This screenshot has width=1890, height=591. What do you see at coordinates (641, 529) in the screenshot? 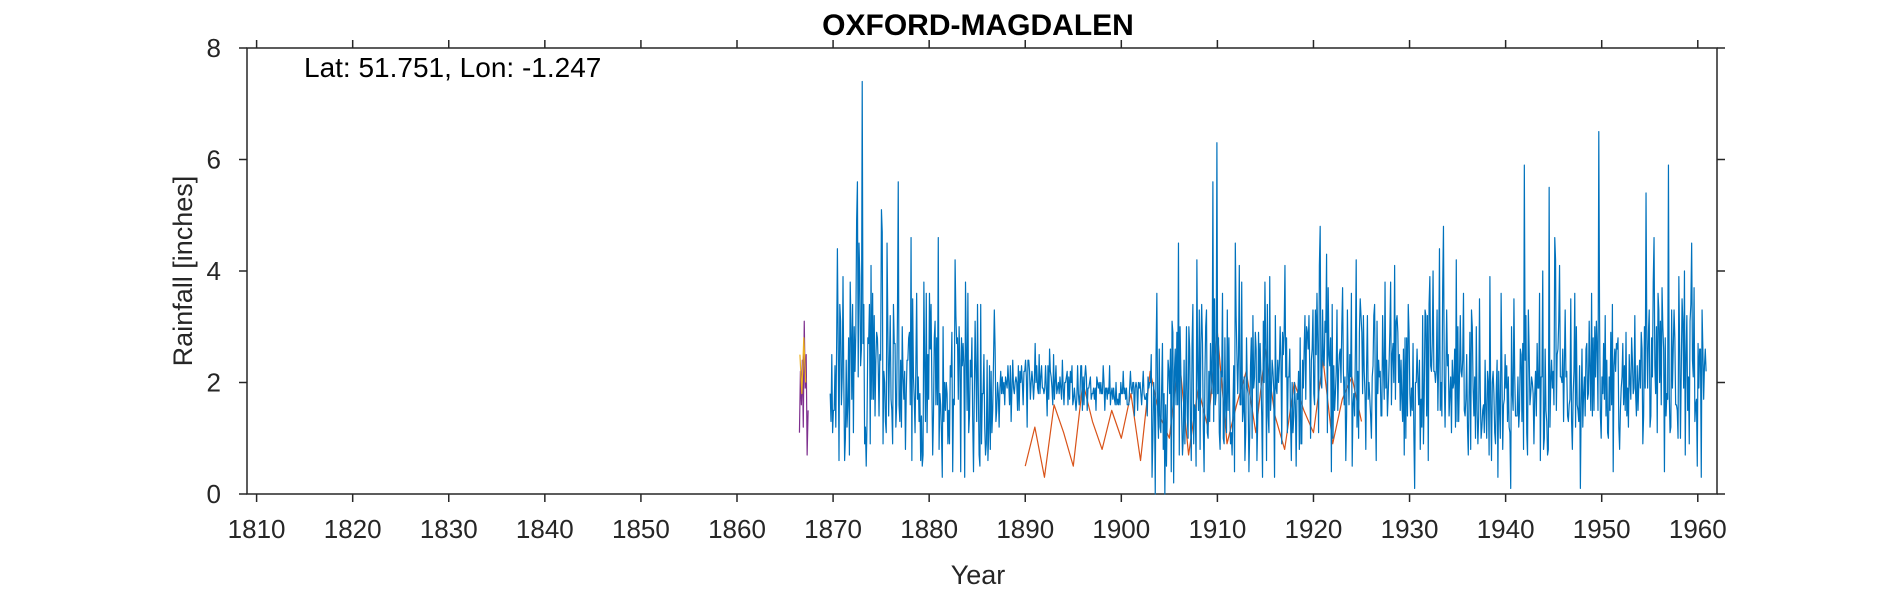
I see `x-tick-label: 1850` at bounding box center [641, 529].